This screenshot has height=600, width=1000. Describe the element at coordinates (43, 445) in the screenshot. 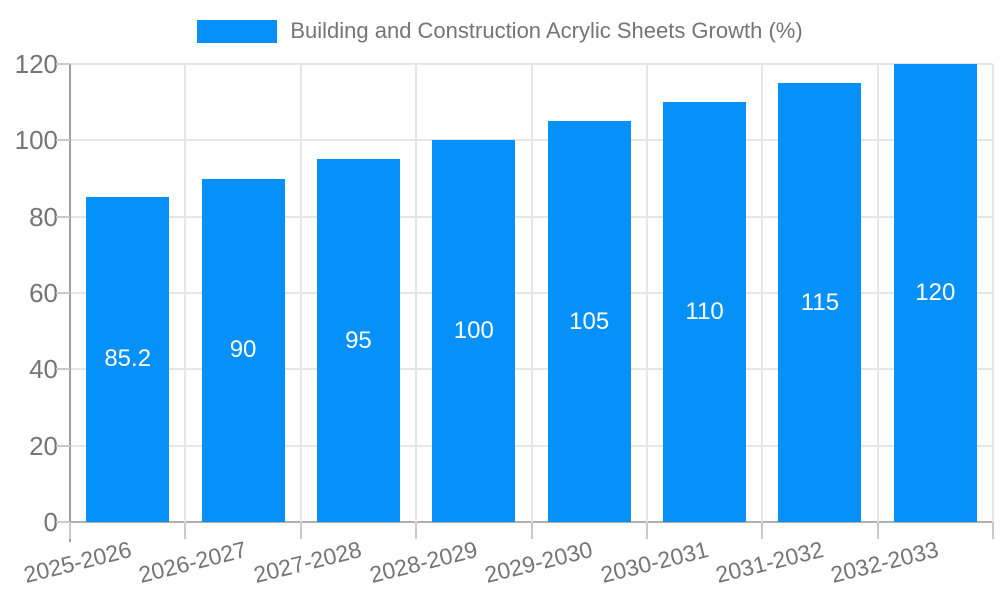

I see `y-axis-tick-label: 20` at that location.